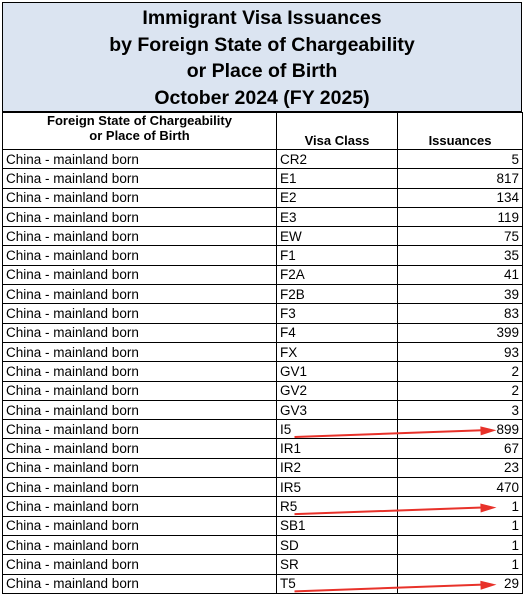 This screenshot has height=597, width=529. Describe the element at coordinates (460, 410) in the screenshot. I see `cell-issuances: 3` at that location.